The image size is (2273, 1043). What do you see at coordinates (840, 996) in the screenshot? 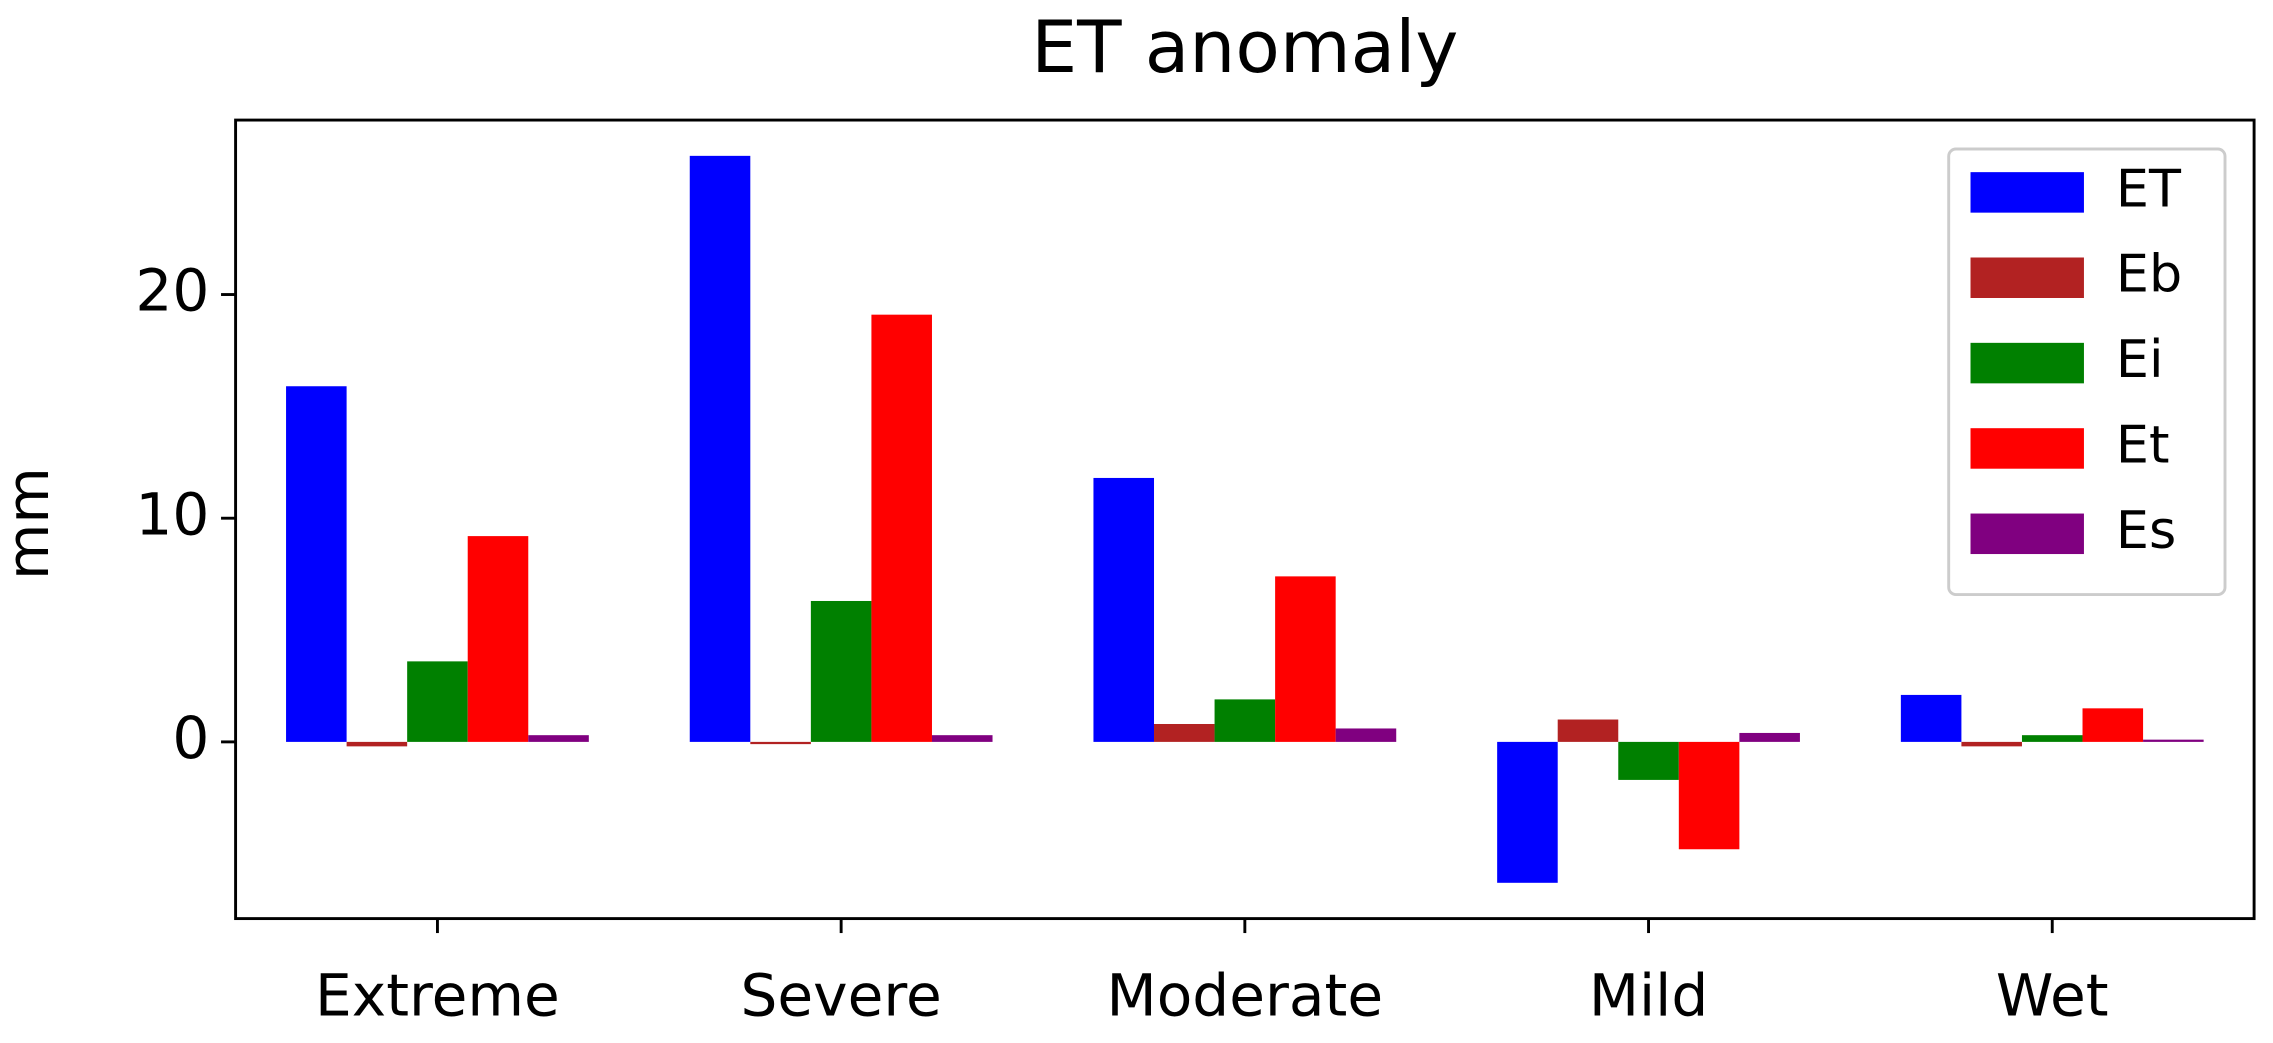
I see `x-tick-label: Severe` at bounding box center [840, 996].